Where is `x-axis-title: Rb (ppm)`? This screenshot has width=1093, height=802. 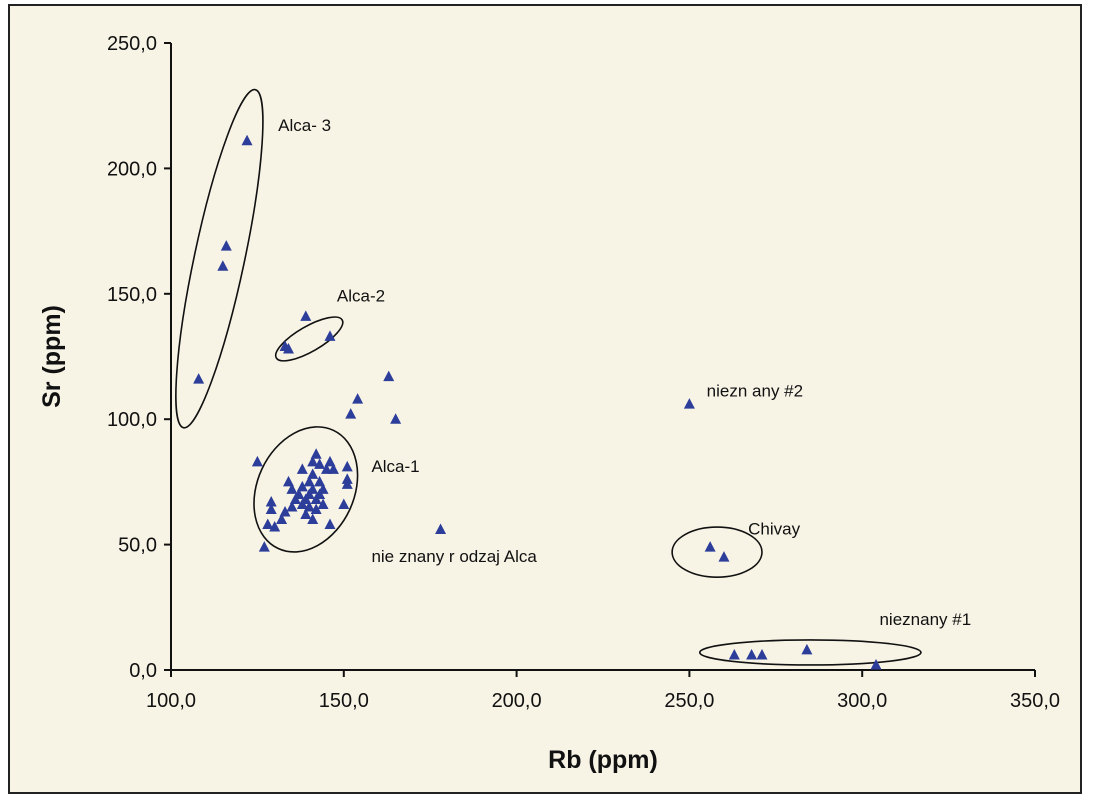 x-axis-title: Rb (ppm) is located at coordinates (603, 760).